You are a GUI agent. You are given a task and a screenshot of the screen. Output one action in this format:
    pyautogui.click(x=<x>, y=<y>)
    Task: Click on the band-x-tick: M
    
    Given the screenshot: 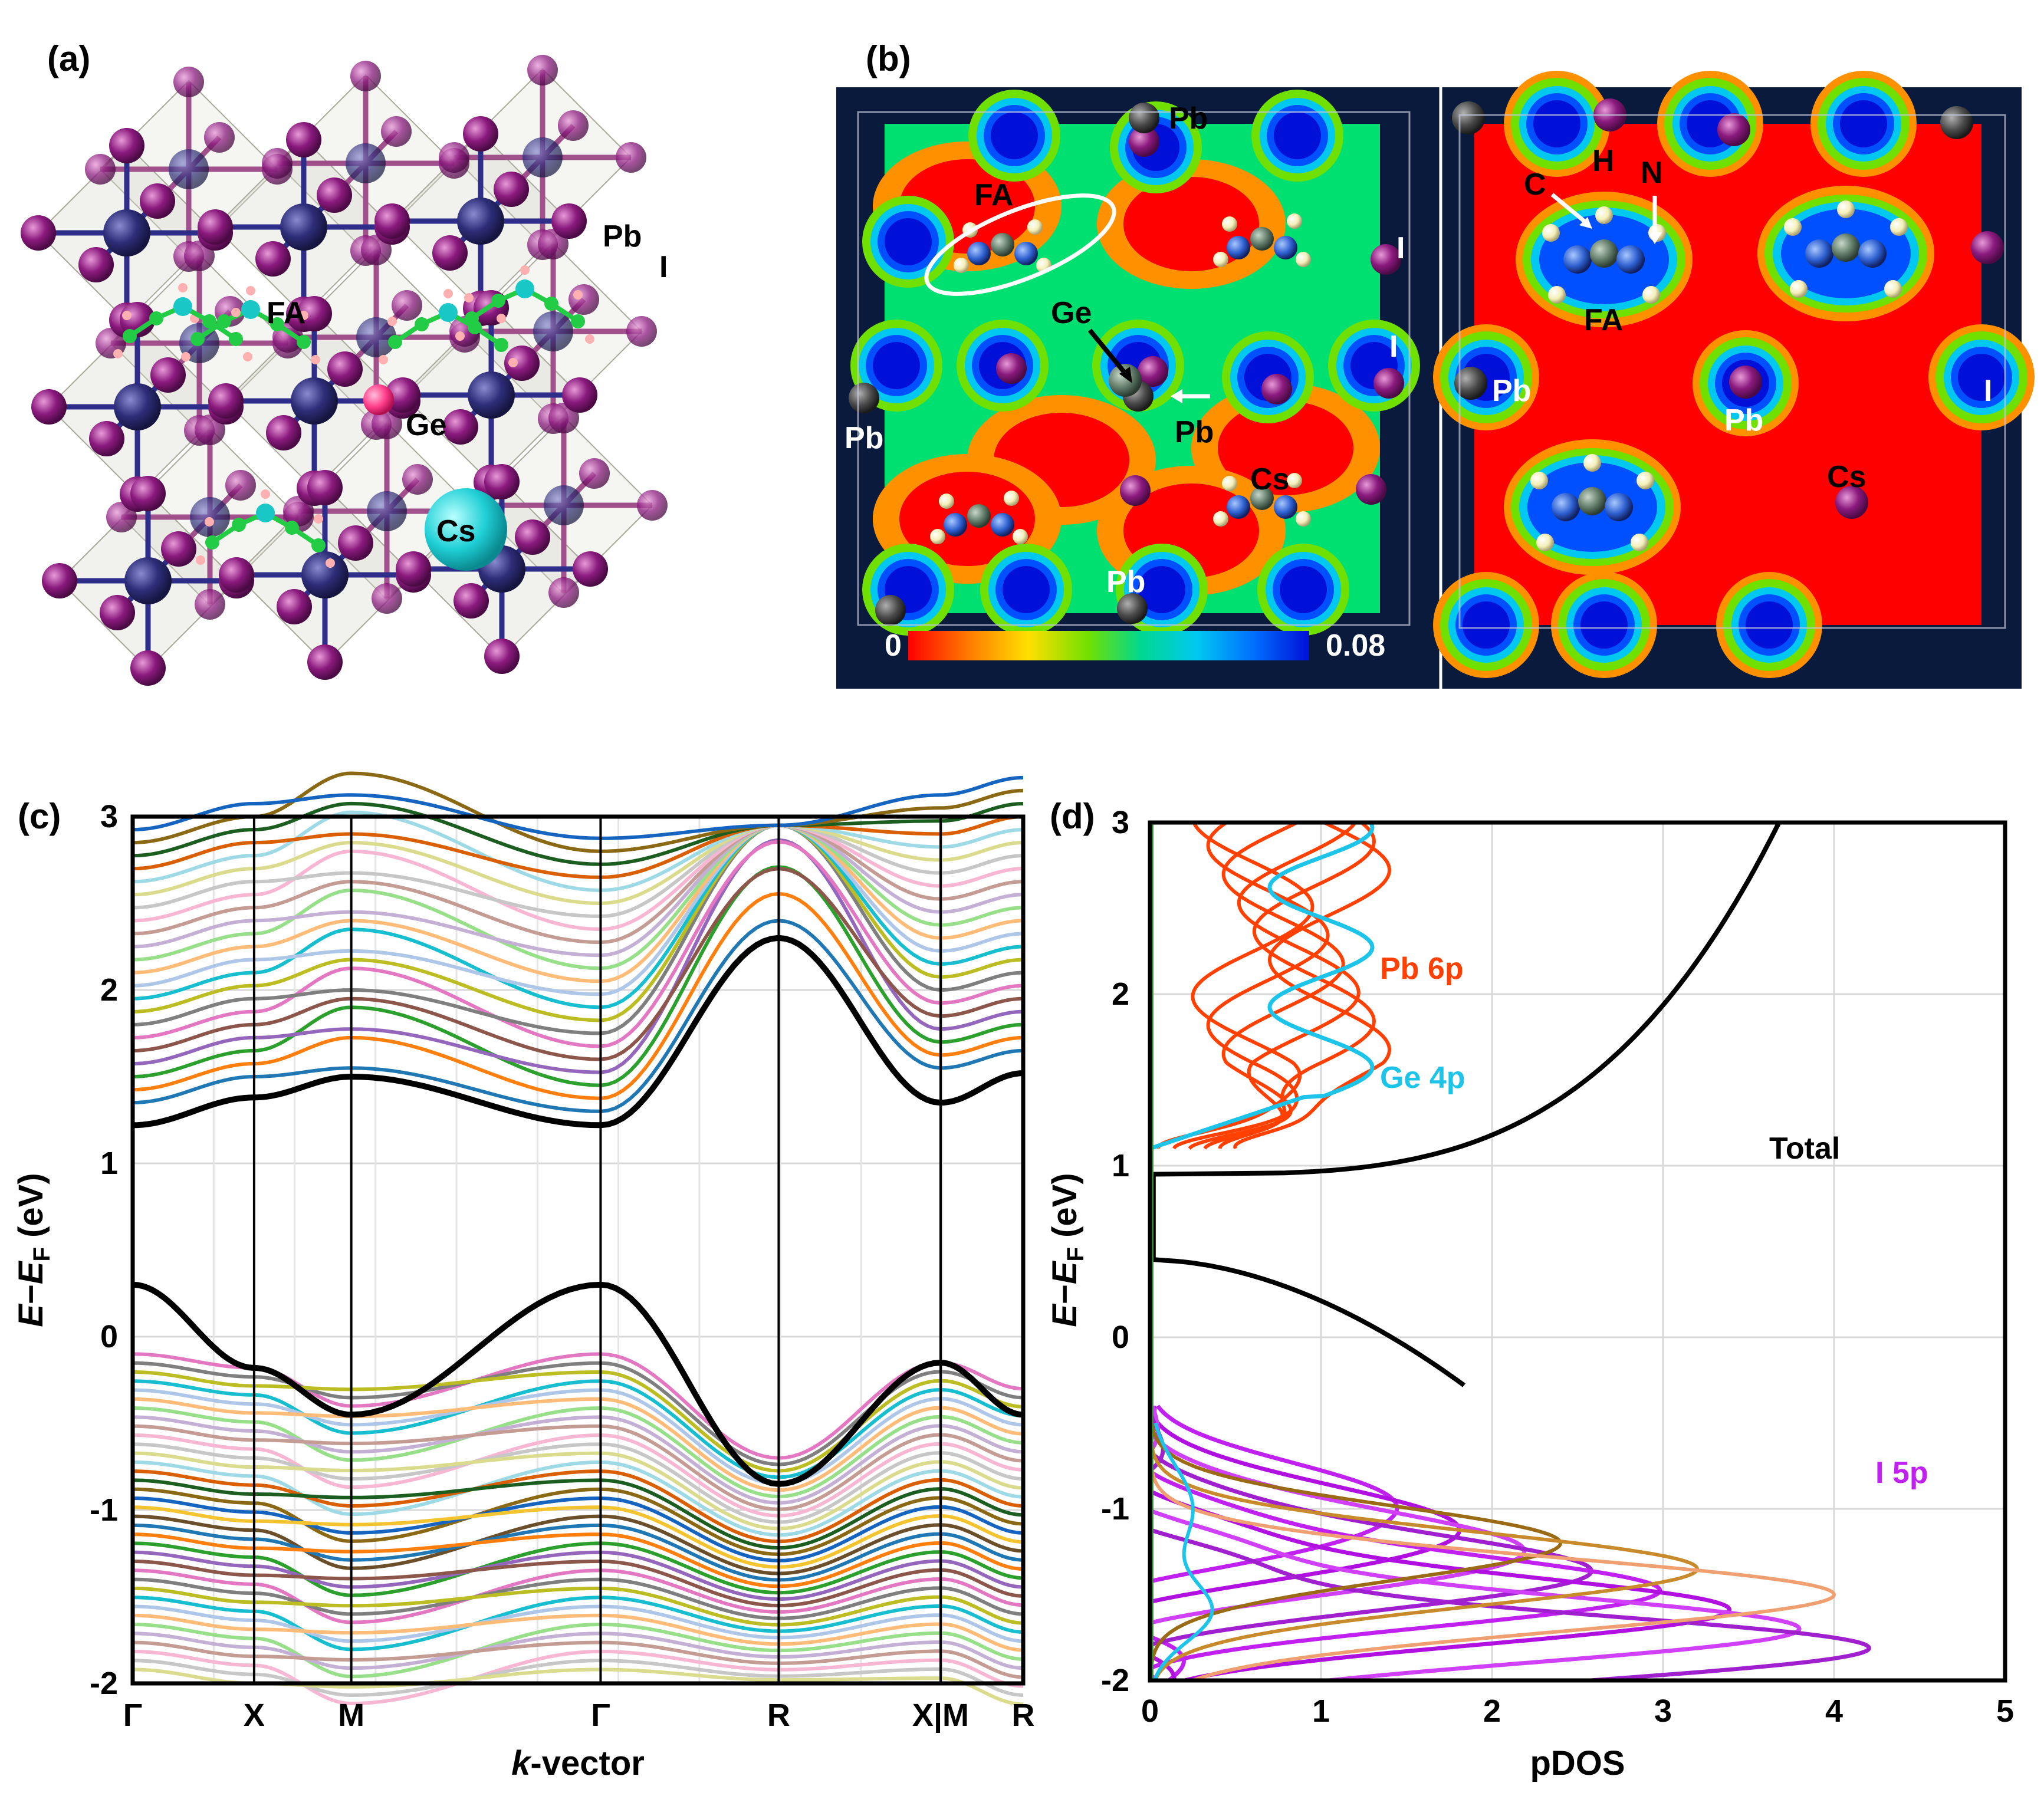 What is the action you would take?
    pyautogui.click(x=351, y=1715)
    